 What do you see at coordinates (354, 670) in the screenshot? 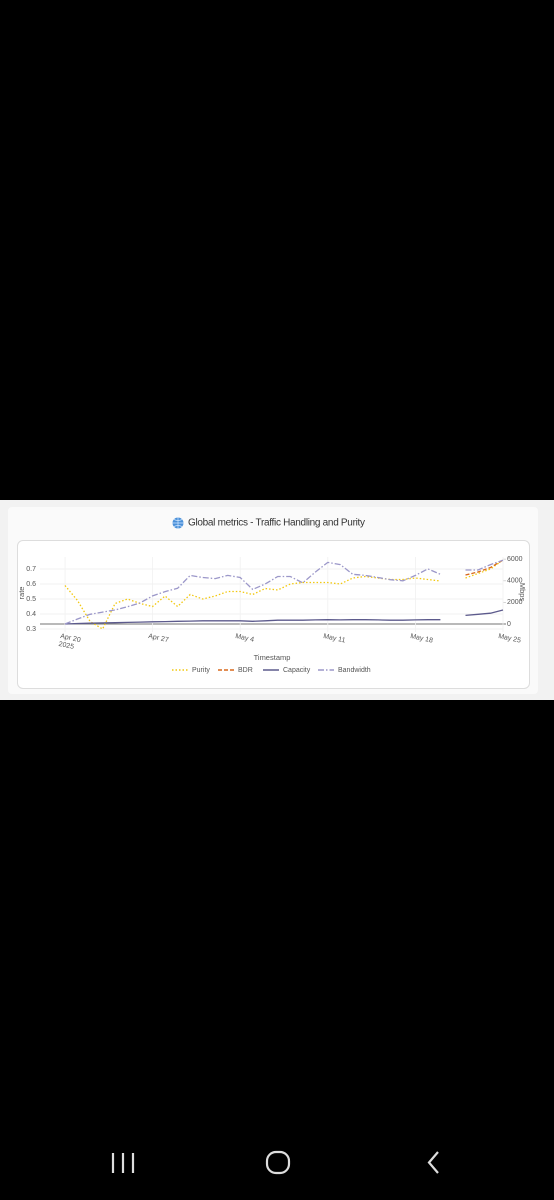
I see `legend-label: Bandwidth` at bounding box center [354, 670].